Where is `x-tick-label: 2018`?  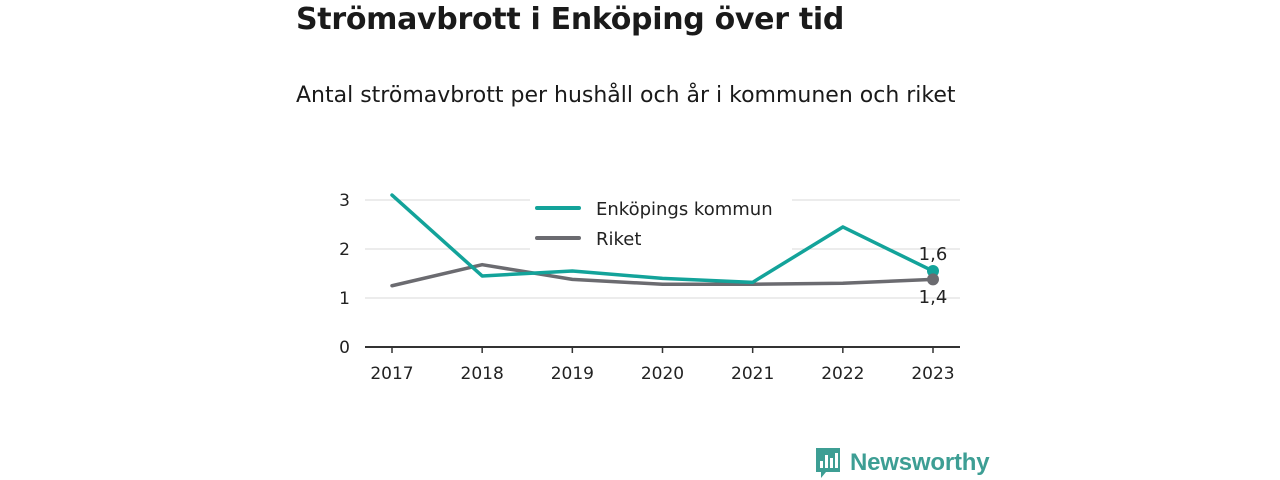 x-tick-label: 2018 is located at coordinates (482, 374).